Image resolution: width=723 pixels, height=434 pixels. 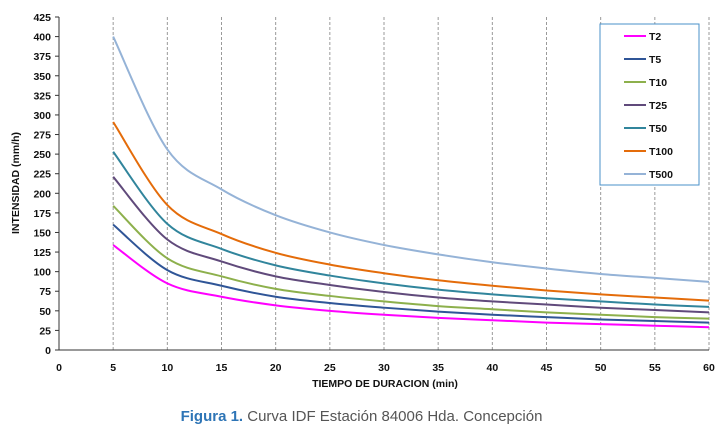 What do you see at coordinates (661, 175) in the screenshot?
I see `legend-label-t500: T500` at bounding box center [661, 175].